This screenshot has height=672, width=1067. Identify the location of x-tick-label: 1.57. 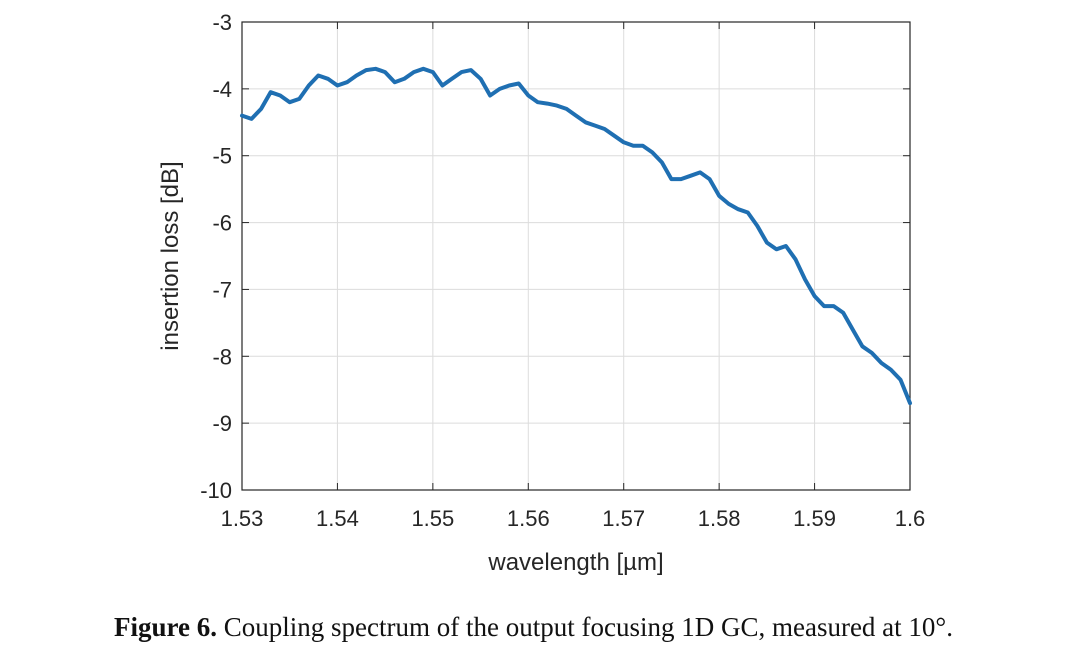
(623, 518).